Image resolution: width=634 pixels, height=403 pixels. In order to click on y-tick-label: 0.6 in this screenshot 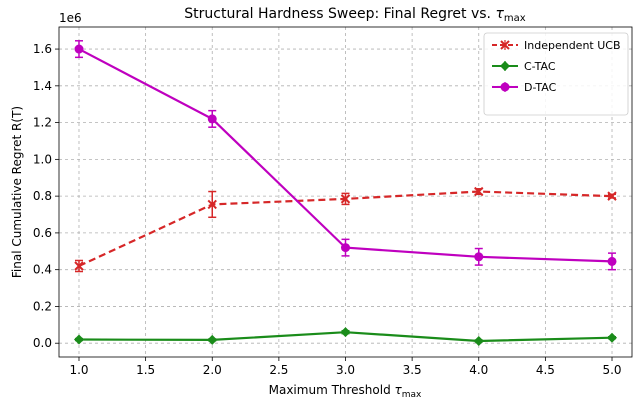, I will do `click(42, 233)`.